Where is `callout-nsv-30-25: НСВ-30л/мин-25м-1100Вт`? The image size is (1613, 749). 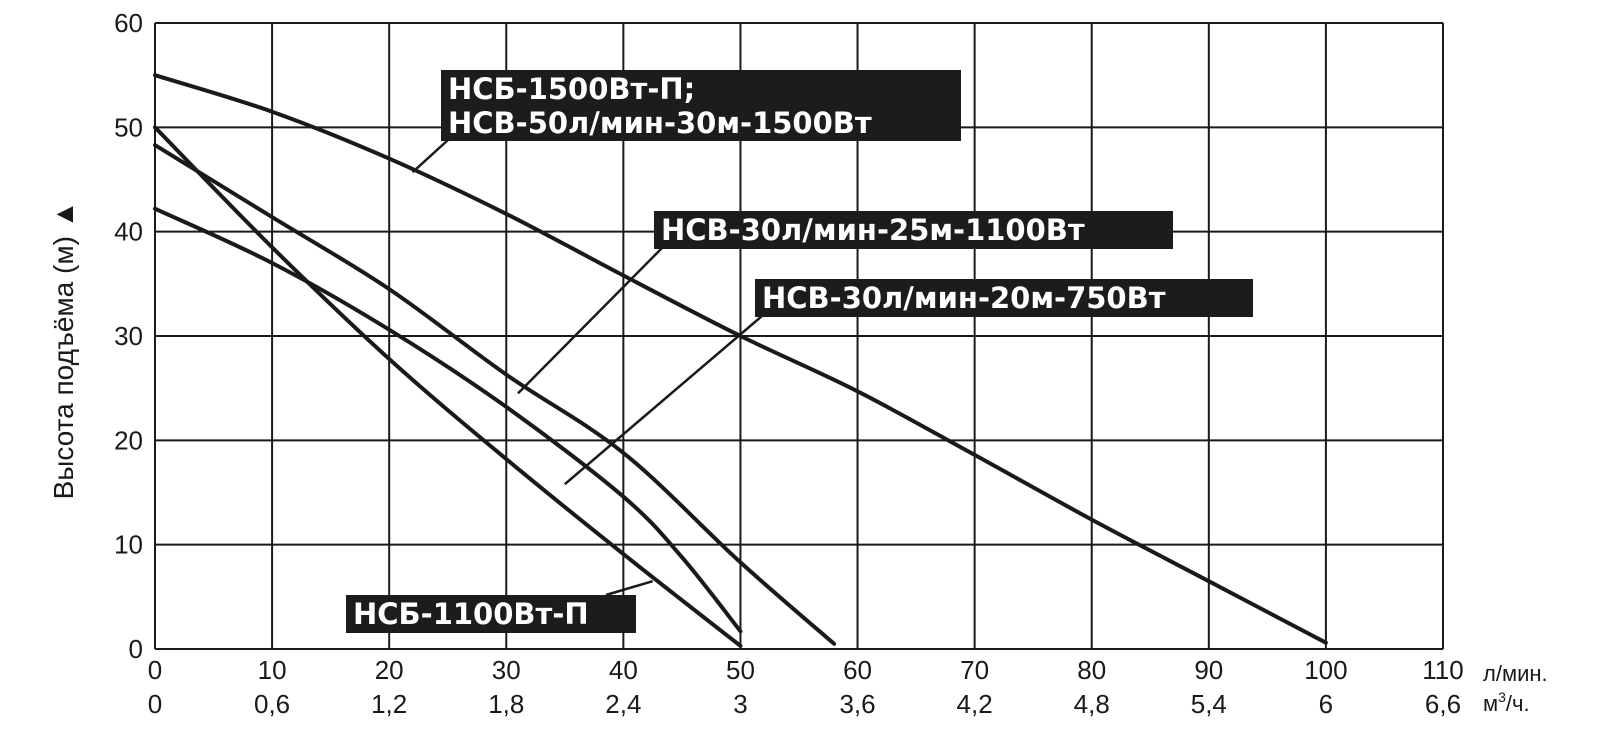 callout-nsv-30-25: НСВ-30л/мин-25м-1100Вт is located at coordinates (913, 230).